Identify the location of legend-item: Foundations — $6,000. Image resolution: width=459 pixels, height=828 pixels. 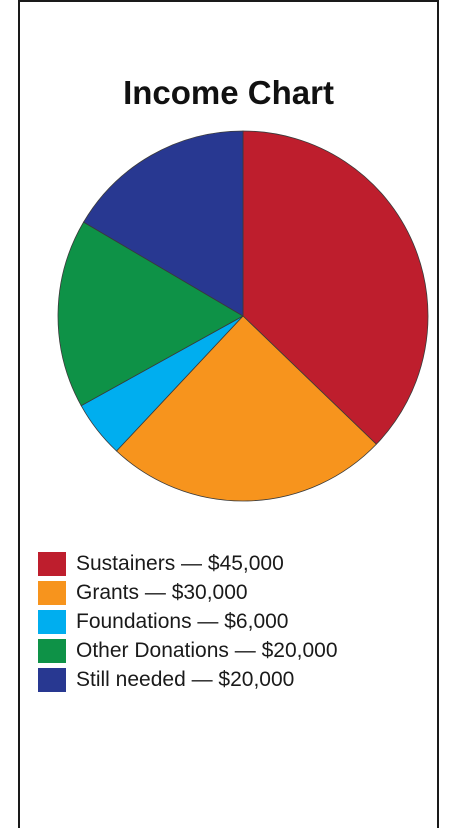
(188, 621).